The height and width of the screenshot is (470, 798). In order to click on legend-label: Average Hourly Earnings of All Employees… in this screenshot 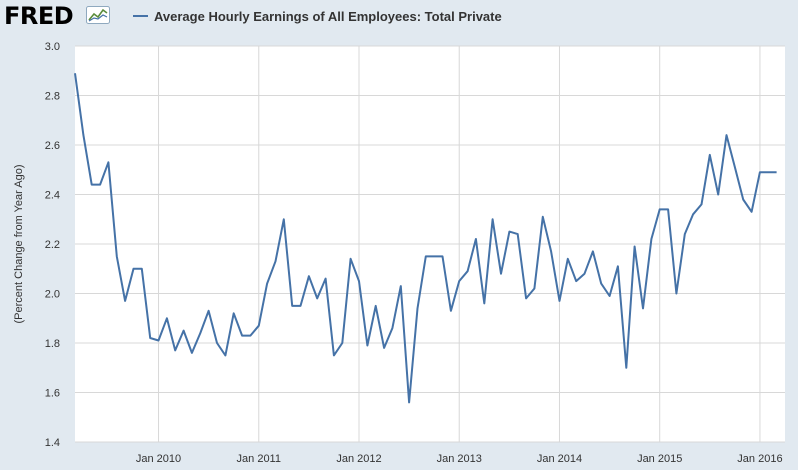, I will do `click(328, 16)`.